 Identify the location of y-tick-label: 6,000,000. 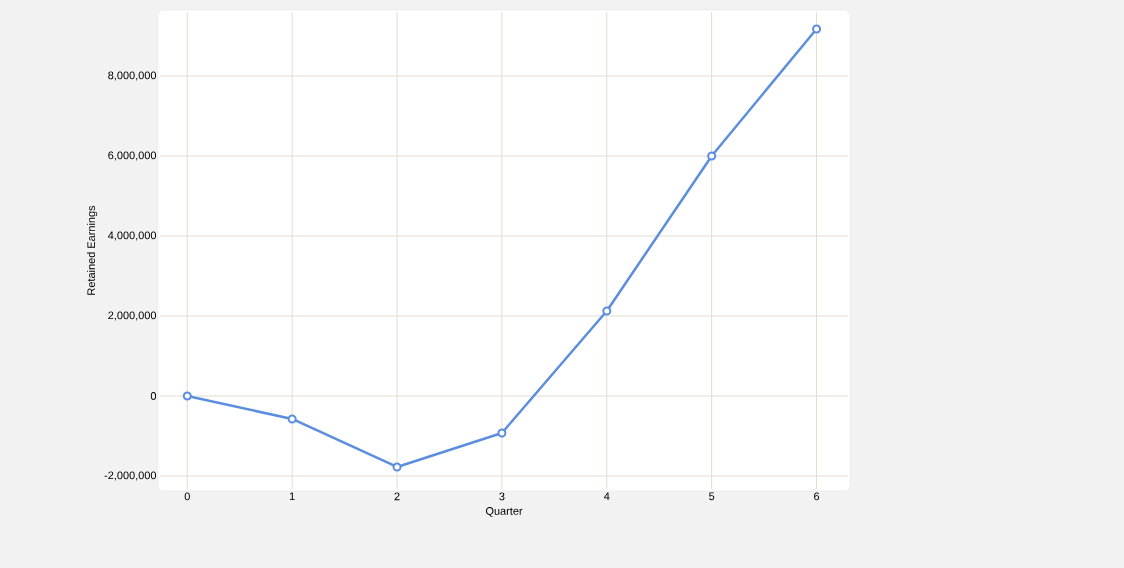
(132, 156).